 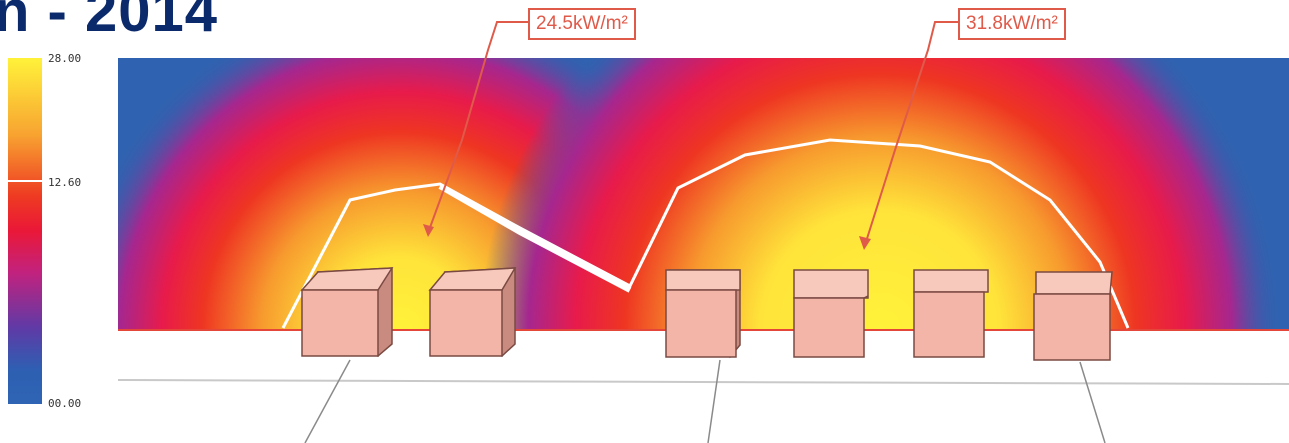 I want to click on callout-leader-left, so click(x=477, y=127).